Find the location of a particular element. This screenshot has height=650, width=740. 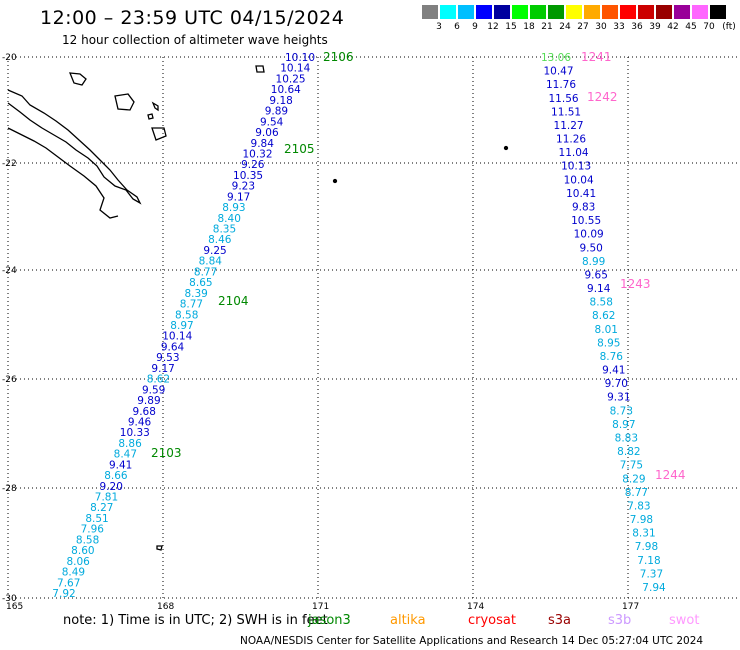

latitude-label: -26 is located at coordinates (9, 380).